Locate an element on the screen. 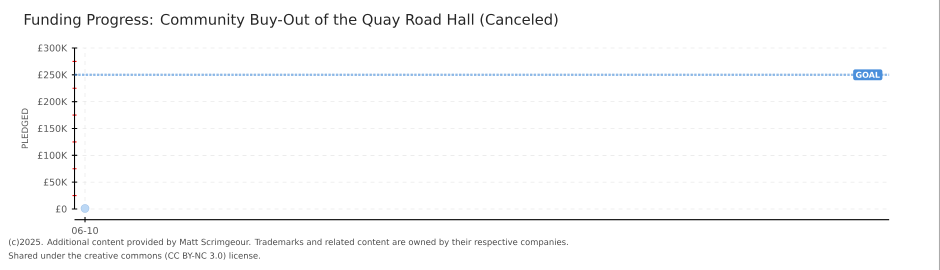 The width and height of the screenshot is (940, 270). text: Funding Progress: Community Buy-Out of the Quay Road Hall (Canceled) is located at coordinates (291, 21).